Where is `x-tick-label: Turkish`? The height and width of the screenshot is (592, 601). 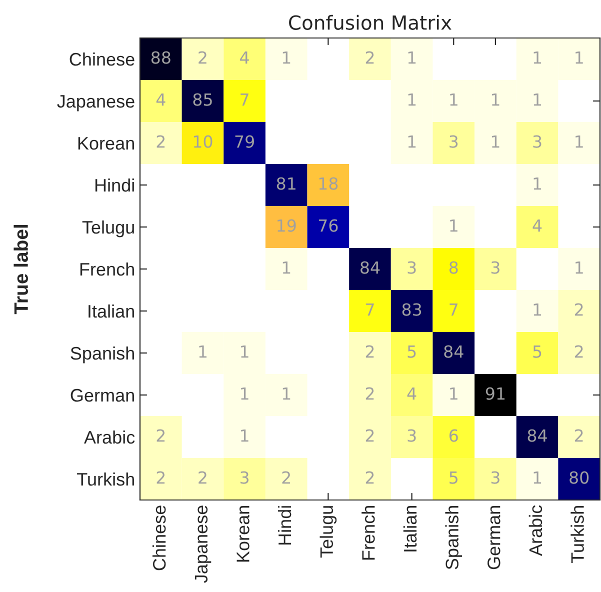
x-tick-label: Turkish is located at coordinates (577, 534).